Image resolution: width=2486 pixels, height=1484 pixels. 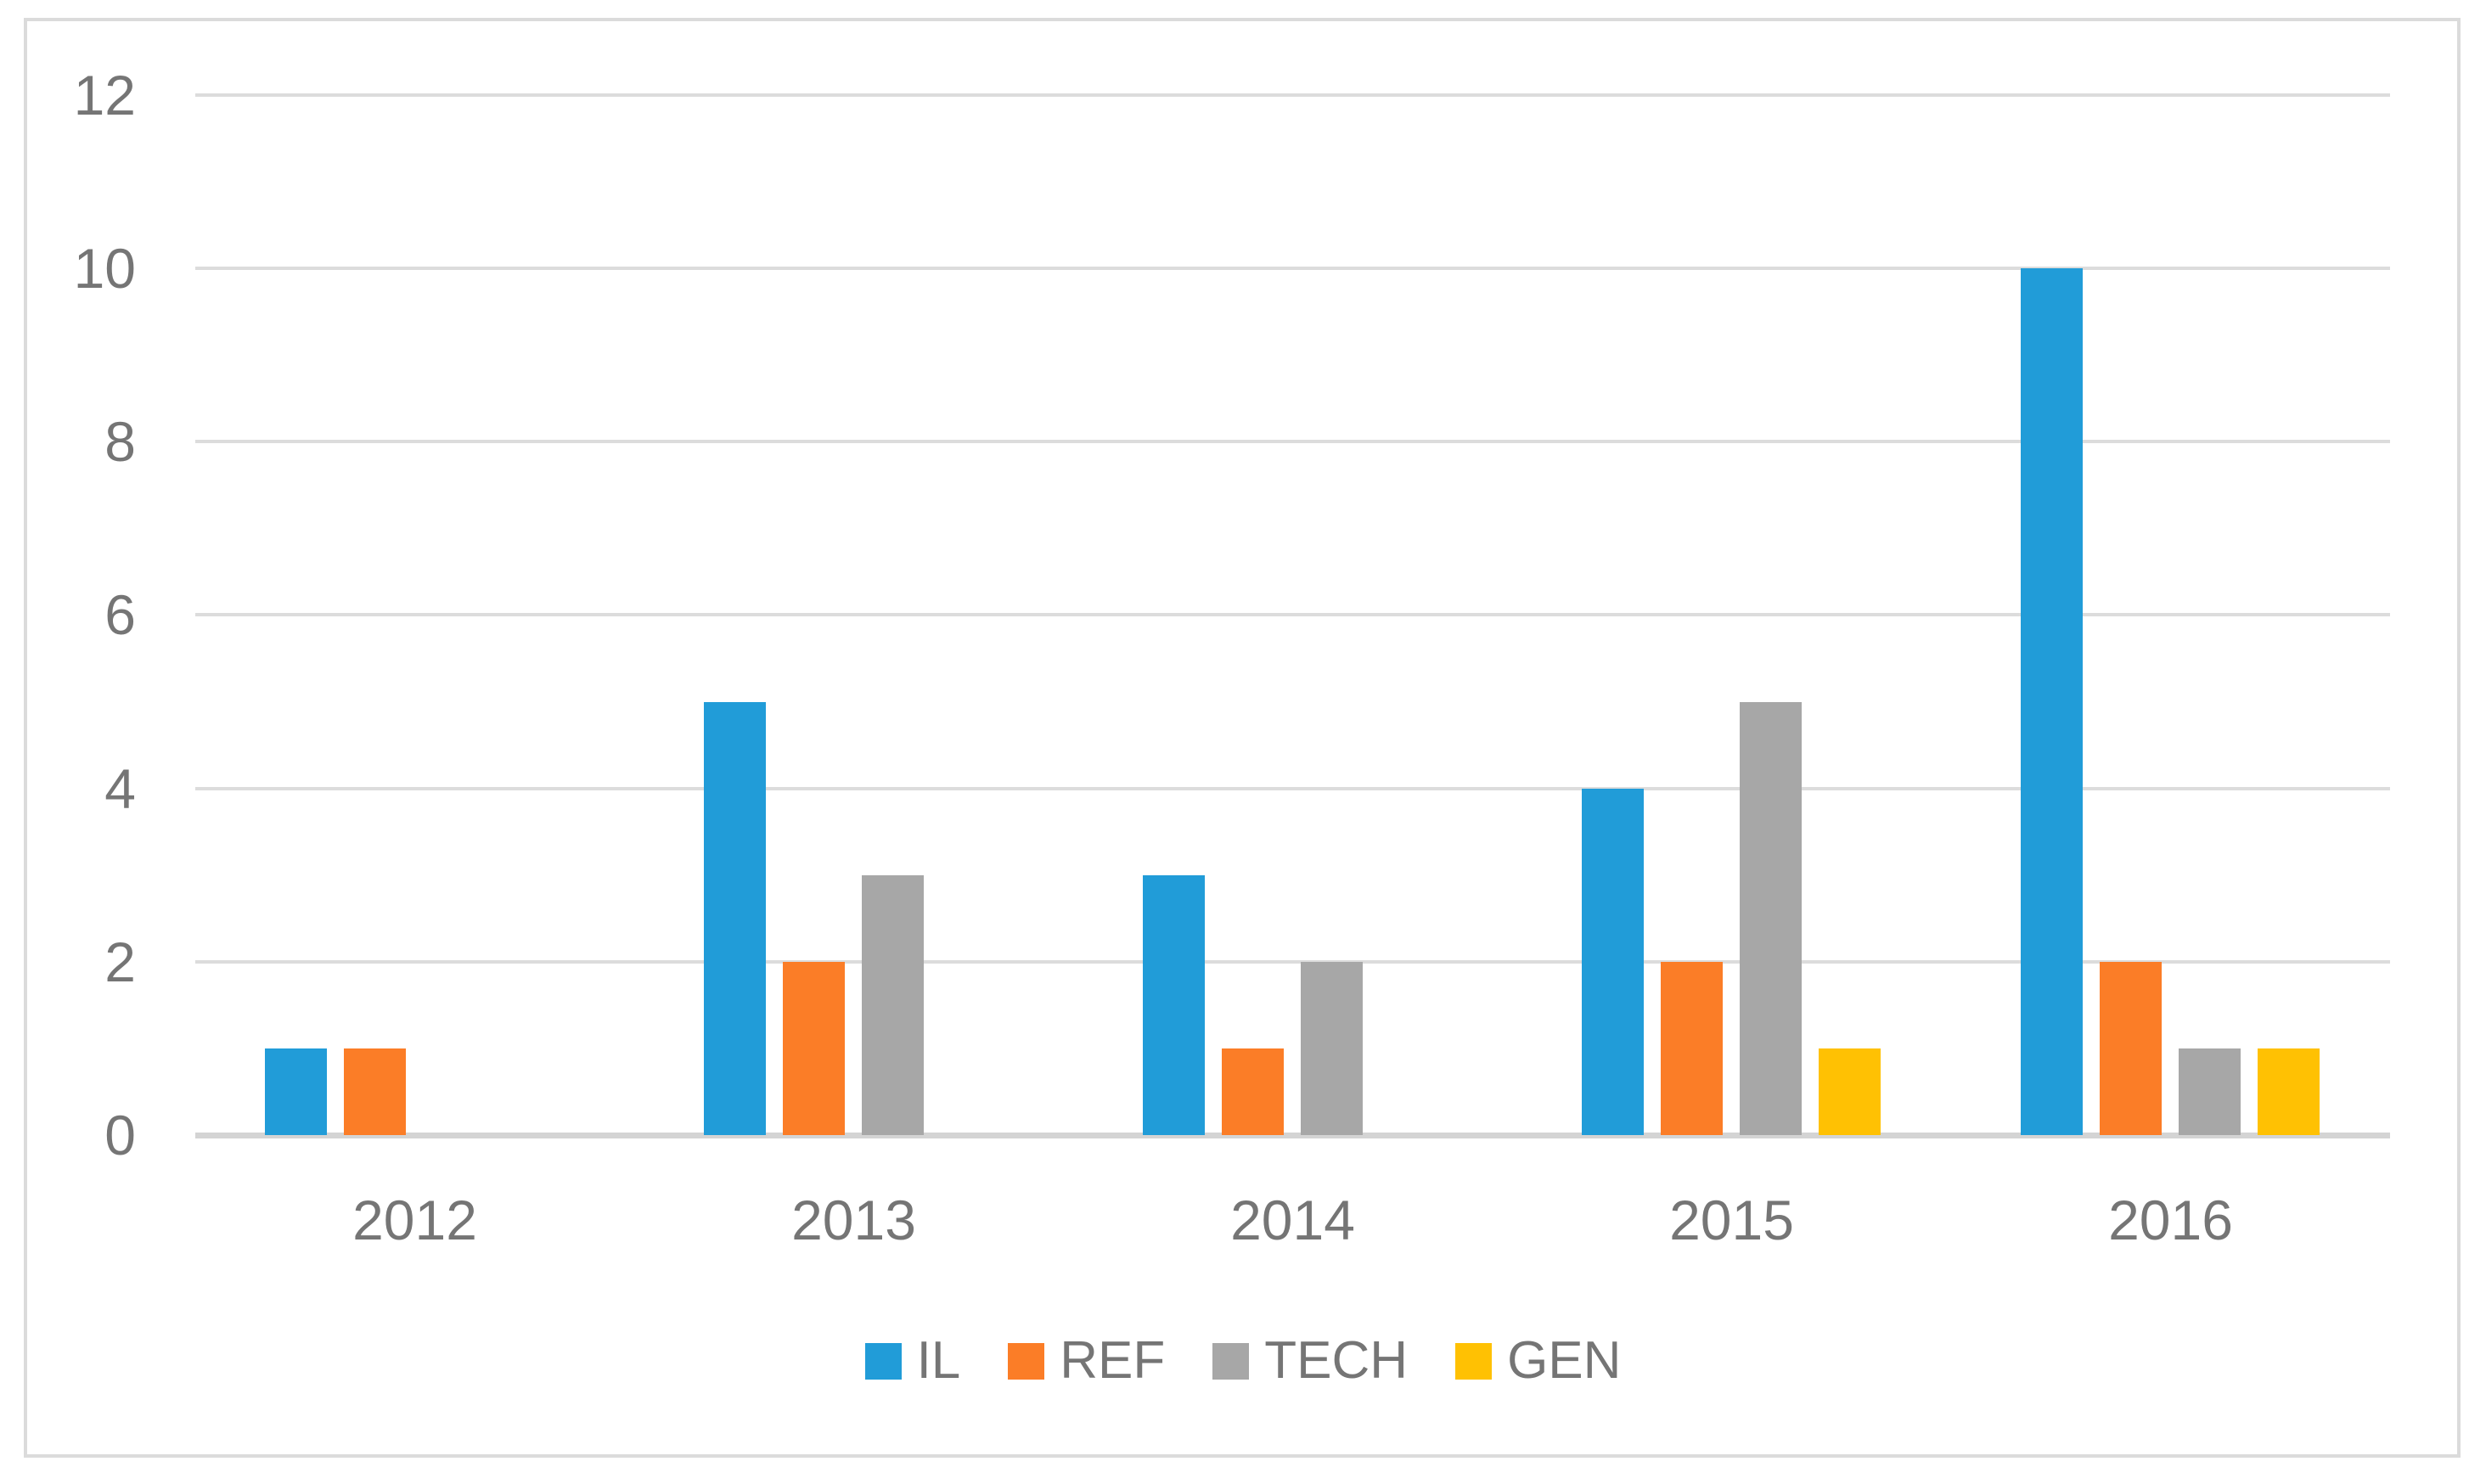 I want to click on y-tick-label-10: 10, so click(x=104, y=268).